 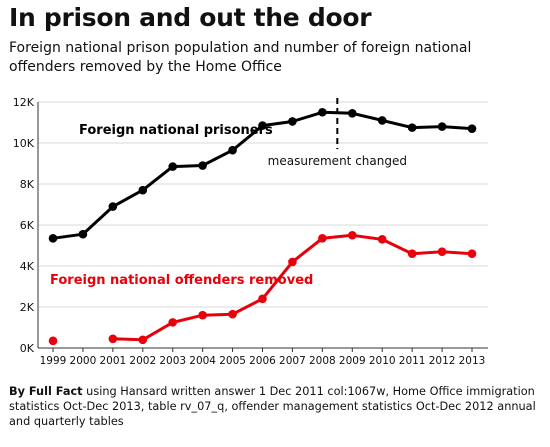 What do you see at coordinates (53, 361) in the screenshot?
I see `x-tick-label: 1999` at bounding box center [53, 361].